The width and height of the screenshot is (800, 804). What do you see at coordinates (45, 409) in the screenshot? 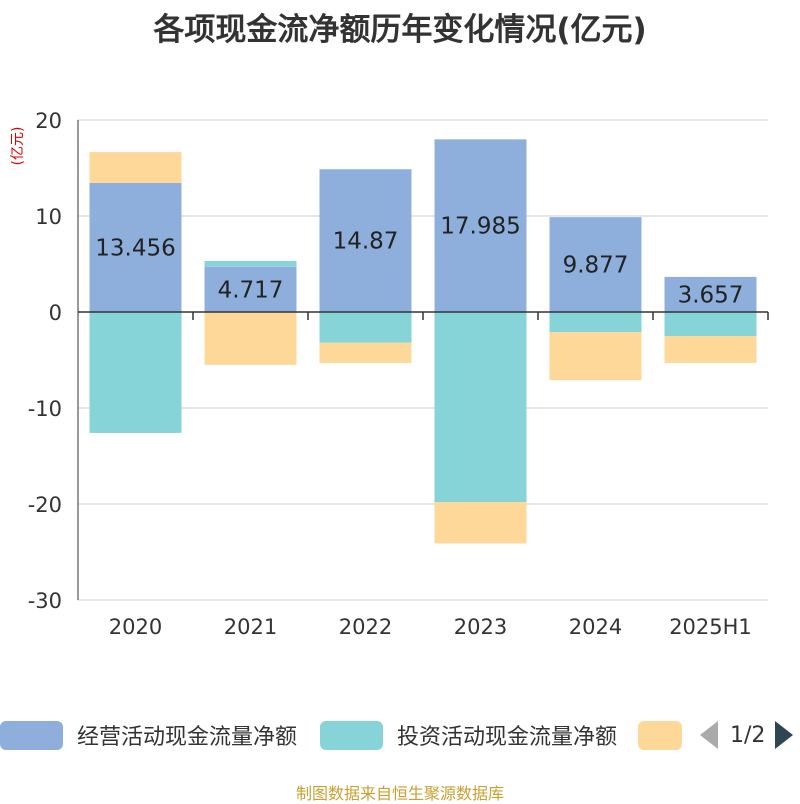
I see `y-tick-label: -10` at bounding box center [45, 409].